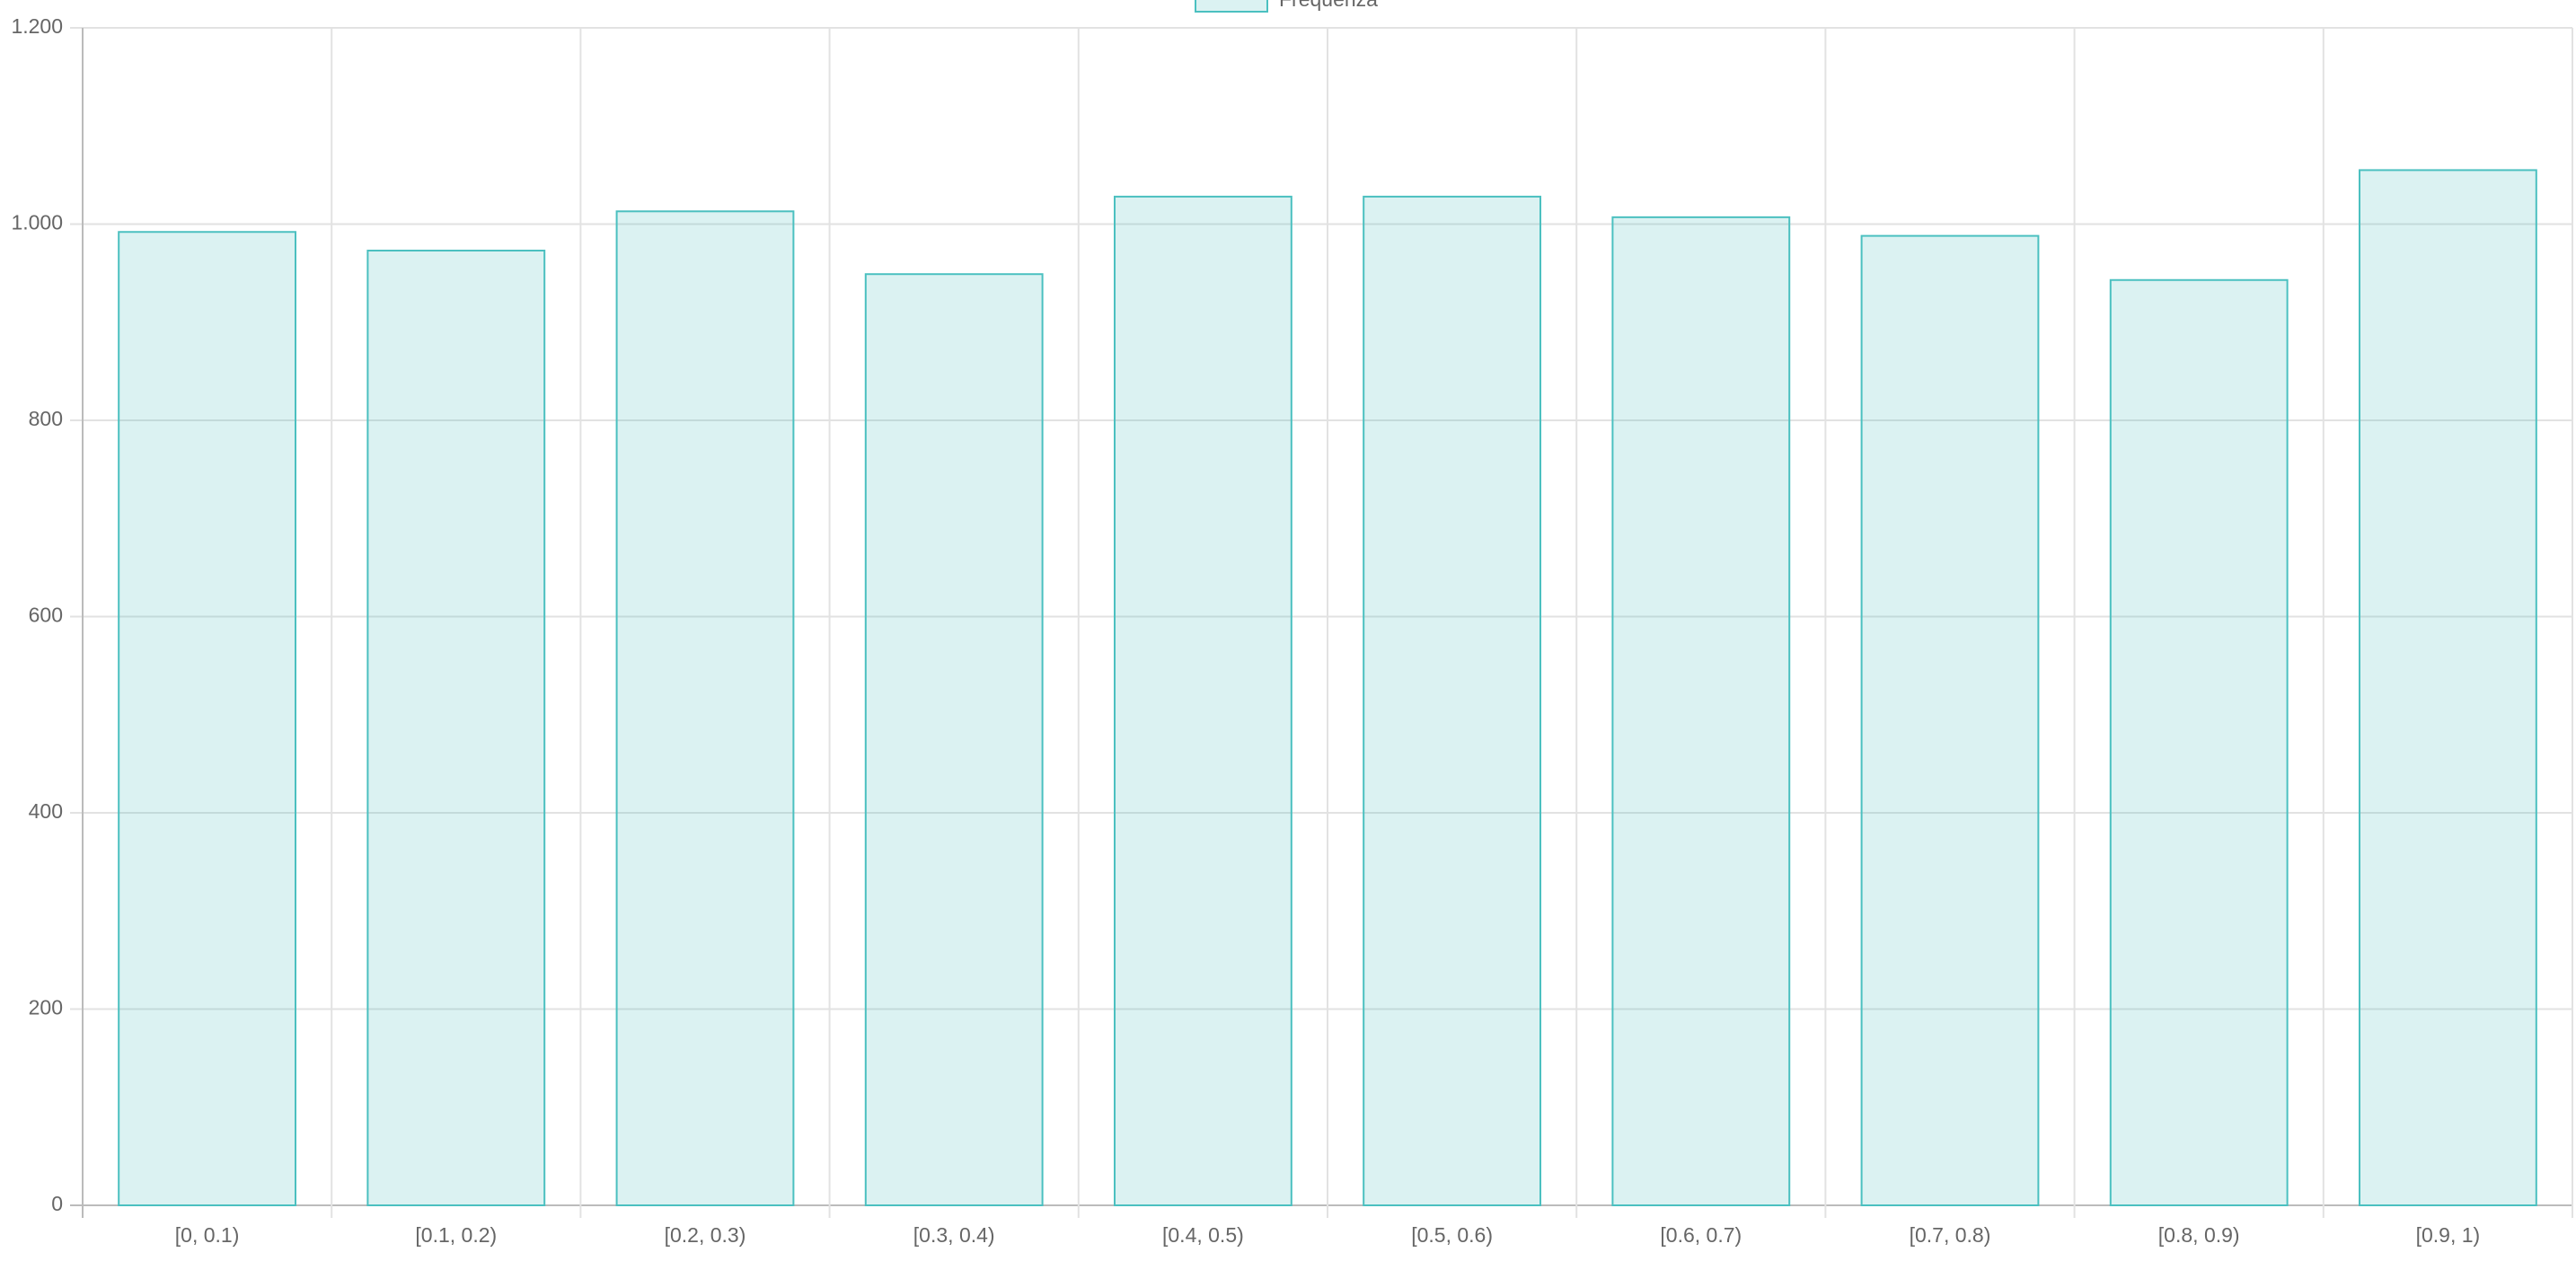 This screenshot has height=1270, width=2576. What do you see at coordinates (2448, 1235) in the screenshot?
I see `x-tick-label: [0.9, 1)` at bounding box center [2448, 1235].